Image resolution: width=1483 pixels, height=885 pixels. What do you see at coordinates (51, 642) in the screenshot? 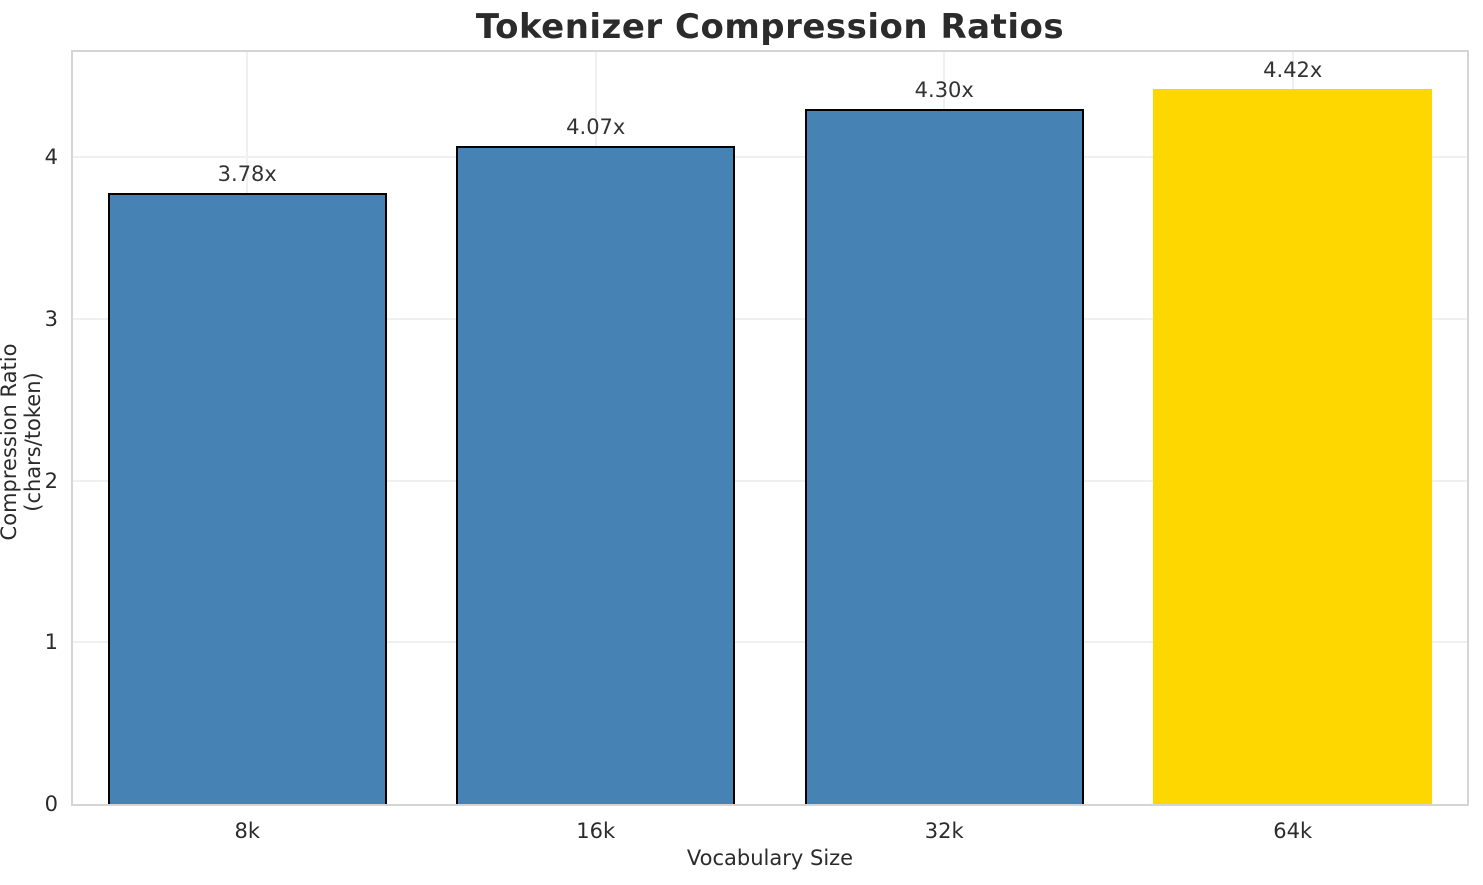
I see `ytick-label-1: 1` at bounding box center [51, 642].